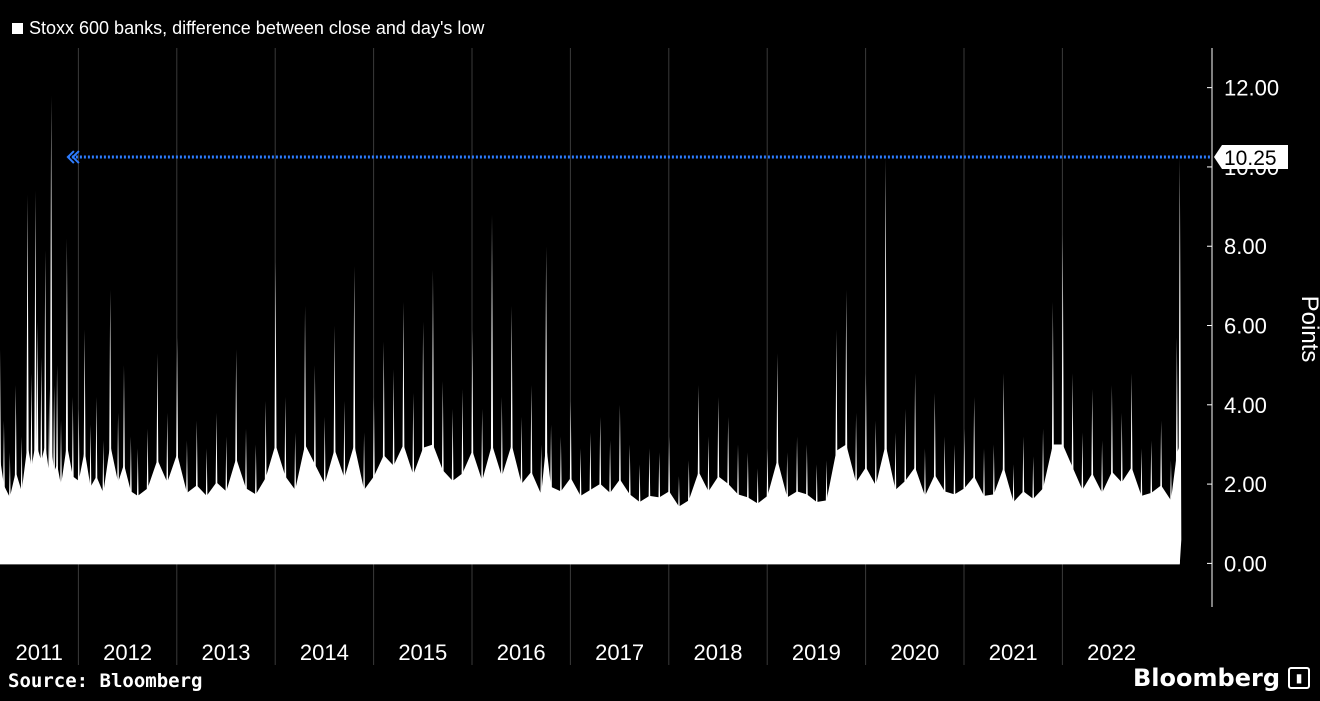 This screenshot has height=701, width=1320. What do you see at coordinates (127, 652) in the screenshot?
I see `x-tick-label-2012: 2012` at bounding box center [127, 652].